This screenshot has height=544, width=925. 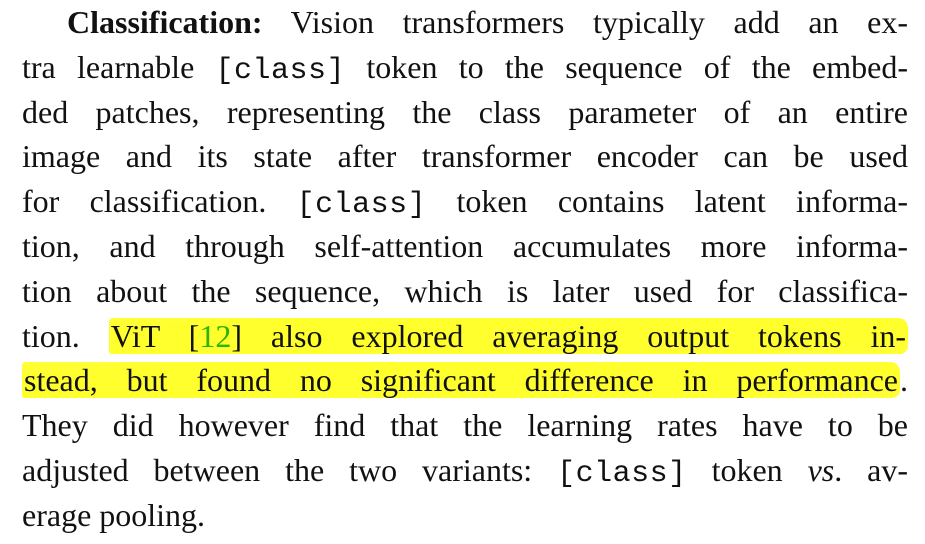 What do you see at coordinates (159, 201) in the screenshot?
I see `line-text: for classification.` at bounding box center [159, 201].